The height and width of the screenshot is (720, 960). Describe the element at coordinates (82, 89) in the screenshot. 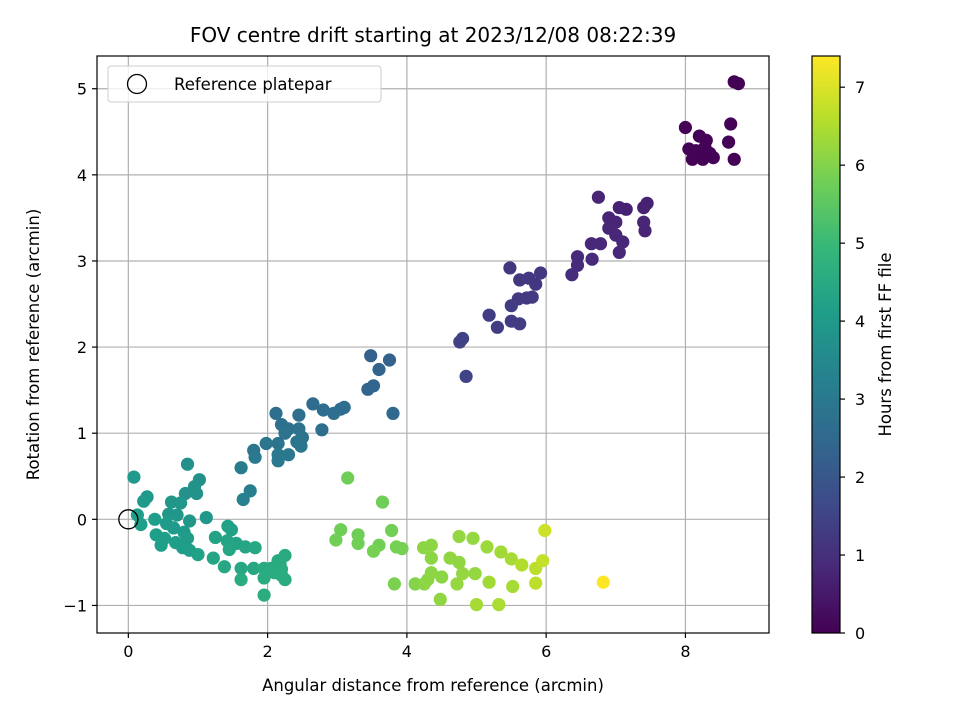

I see `y-tick-label: 5` at that location.